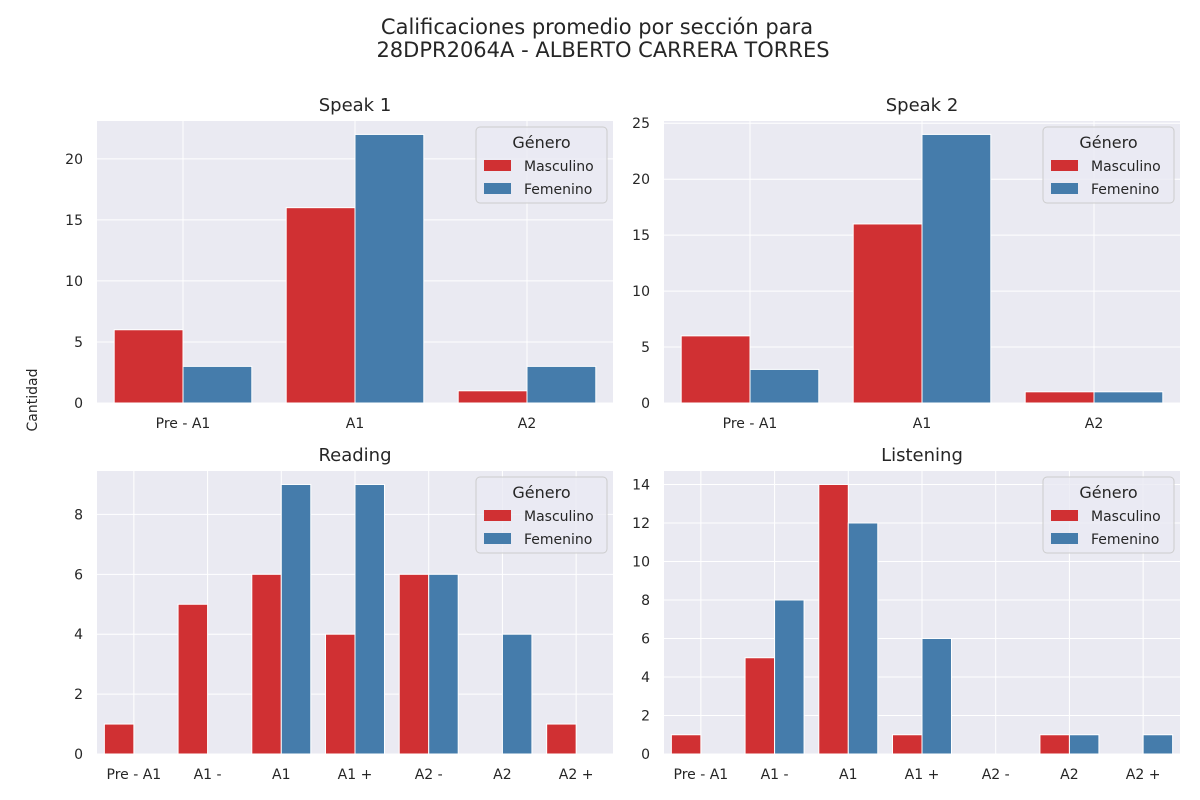  Describe the element at coordinates (602, 50) in the screenshot. I see `figure-title-line2: 28DPR2064A - ALBERTO CARRERA TORRES` at that location.